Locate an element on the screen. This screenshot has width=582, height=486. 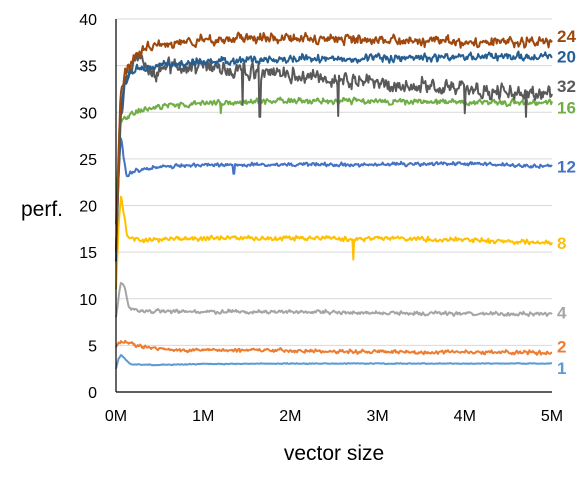
series-label-8: 8 is located at coordinates (561, 243).